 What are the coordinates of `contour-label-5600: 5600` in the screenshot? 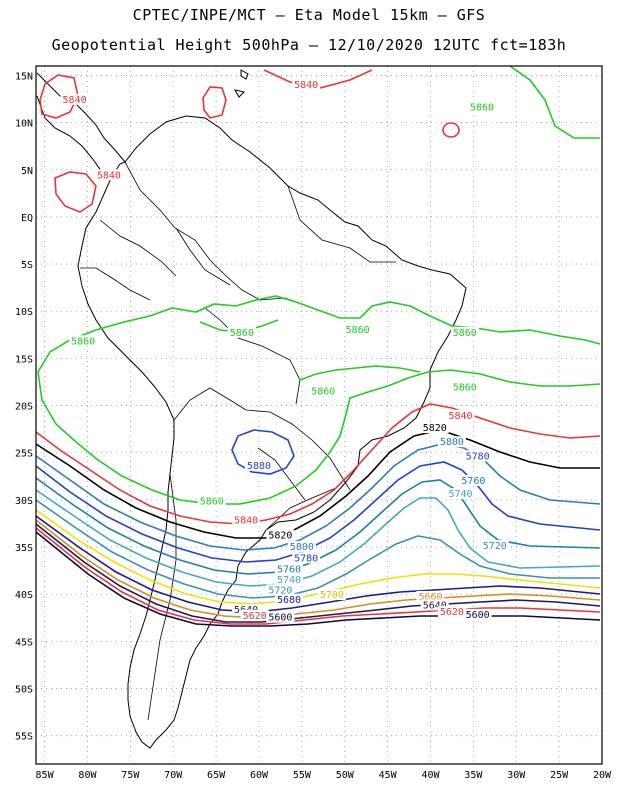 It's located at (280, 618).